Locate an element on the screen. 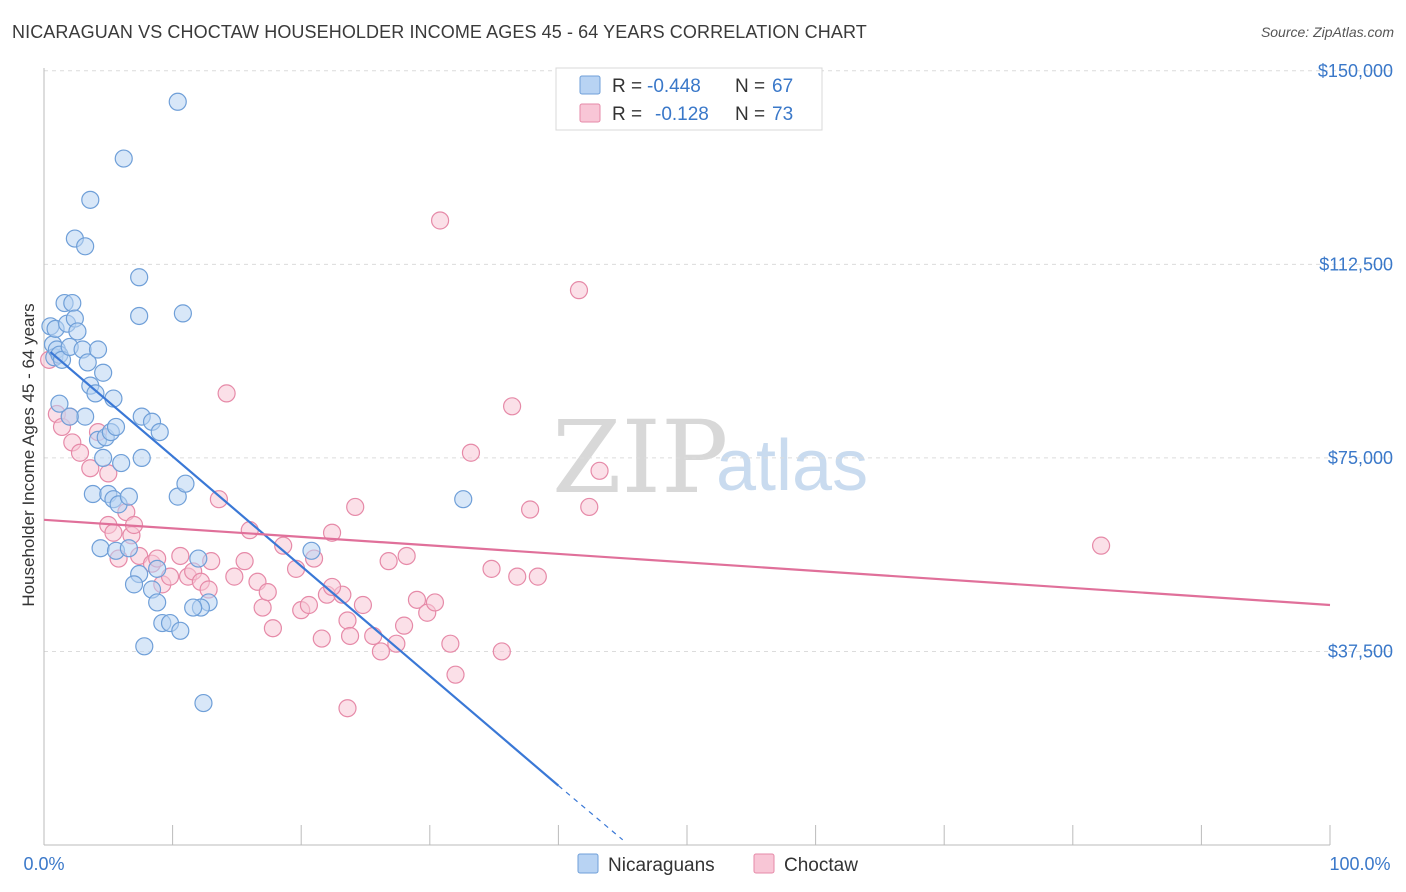  x-tick-label-0: 0.0% is located at coordinates (43, 864).